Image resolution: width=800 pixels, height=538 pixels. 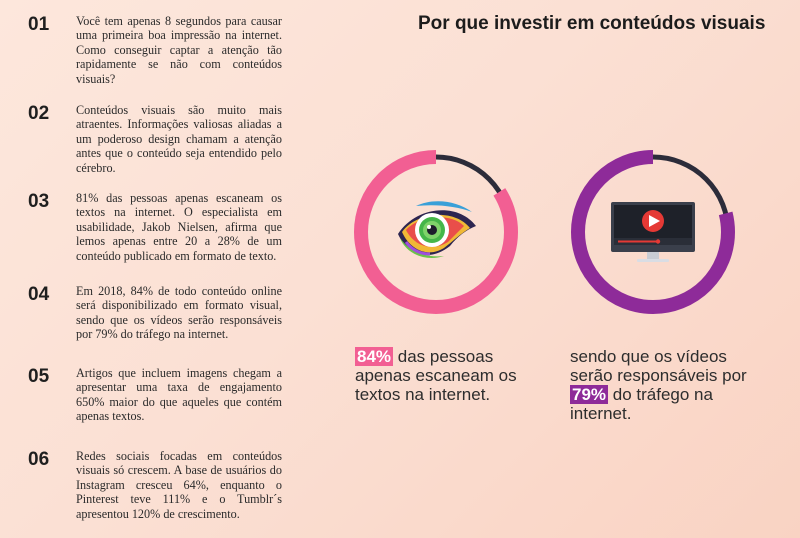 I want to click on eye-icon, so click(x=437, y=229).